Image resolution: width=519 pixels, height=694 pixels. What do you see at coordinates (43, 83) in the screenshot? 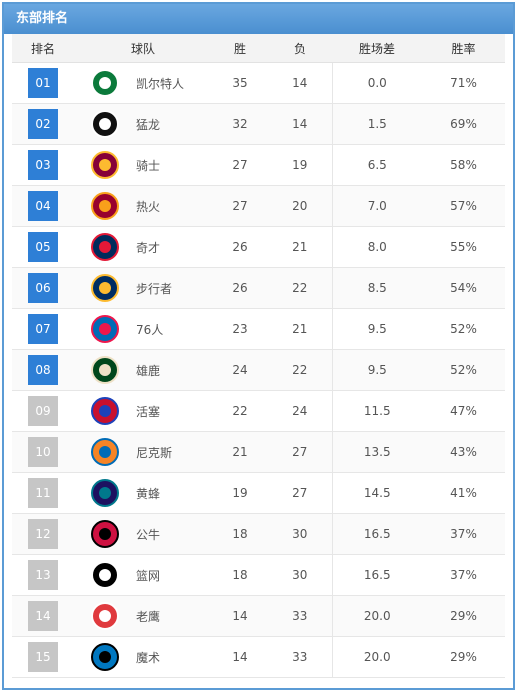
I see `rank-cell: 01` at bounding box center [43, 83].